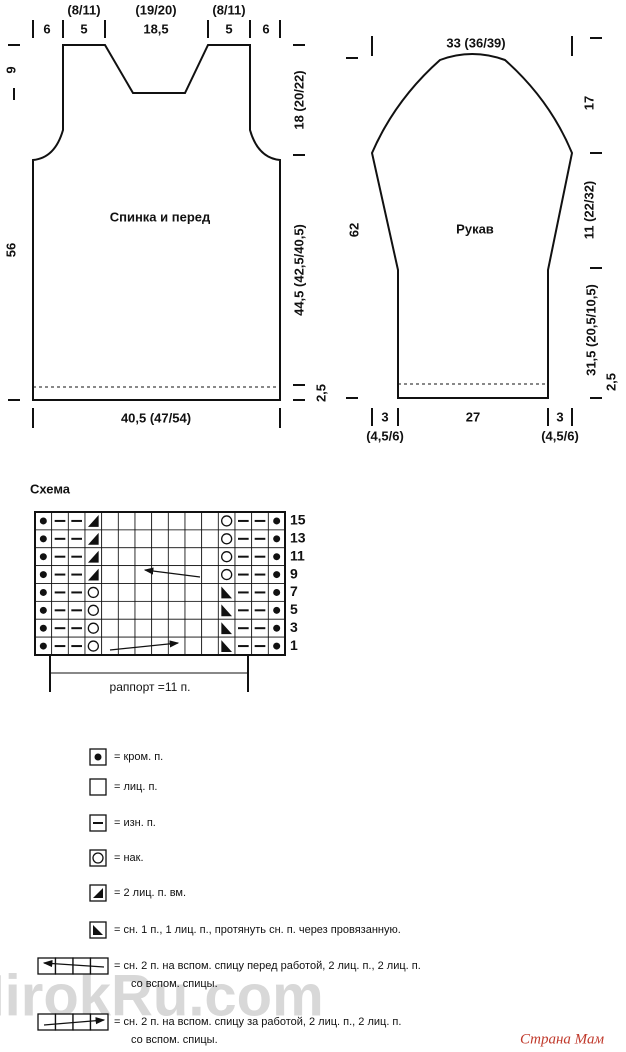 Image resolution: width=626 pixels, height=1052 pixels. I want to click on legend-text: = лиц. п., so click(135, 787).